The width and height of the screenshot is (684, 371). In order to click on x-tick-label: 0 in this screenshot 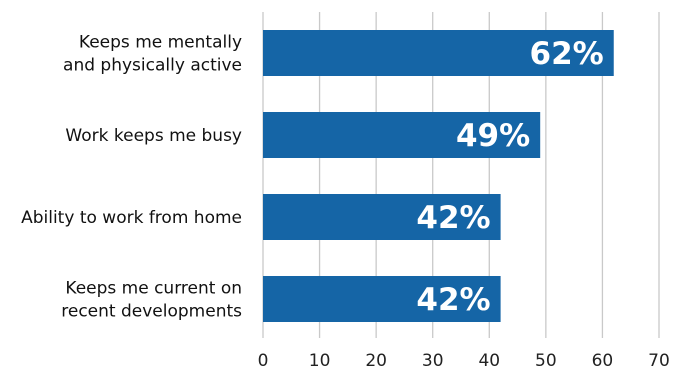, I will do `click(263, 361)`.